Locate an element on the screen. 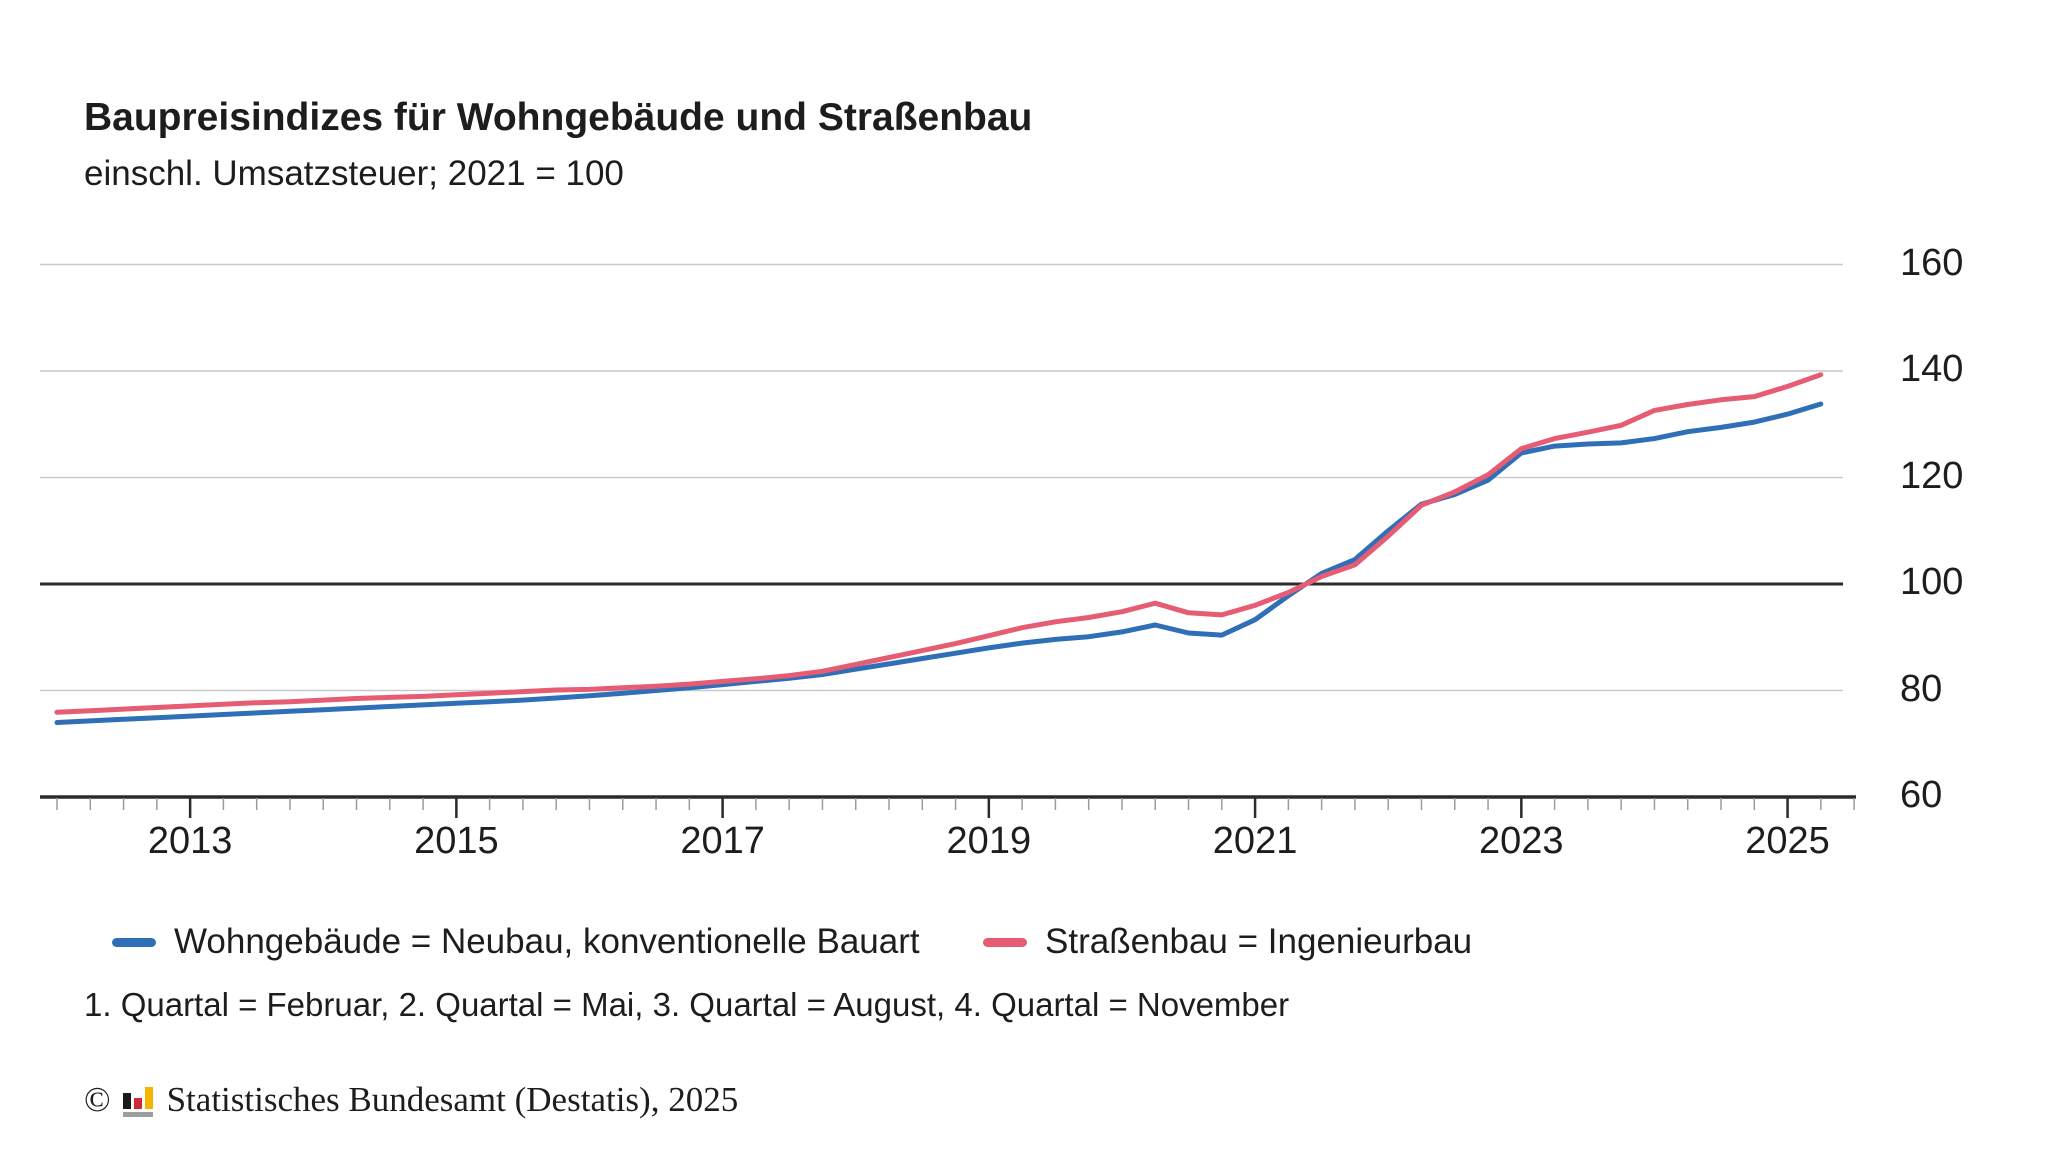  y-axis-label-160: 160 is located at coordinates (1932, 262).